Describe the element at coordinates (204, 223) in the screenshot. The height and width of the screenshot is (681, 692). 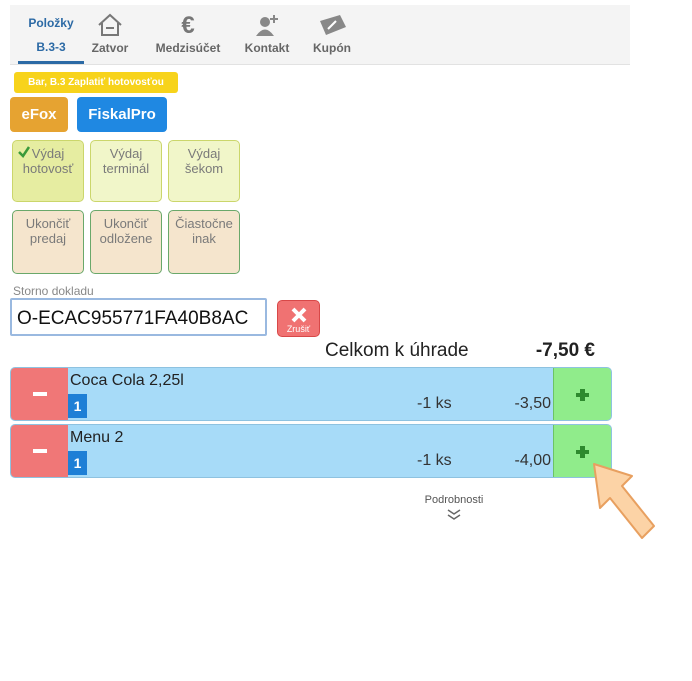
I see `option-line: Čiastočne` at that location.